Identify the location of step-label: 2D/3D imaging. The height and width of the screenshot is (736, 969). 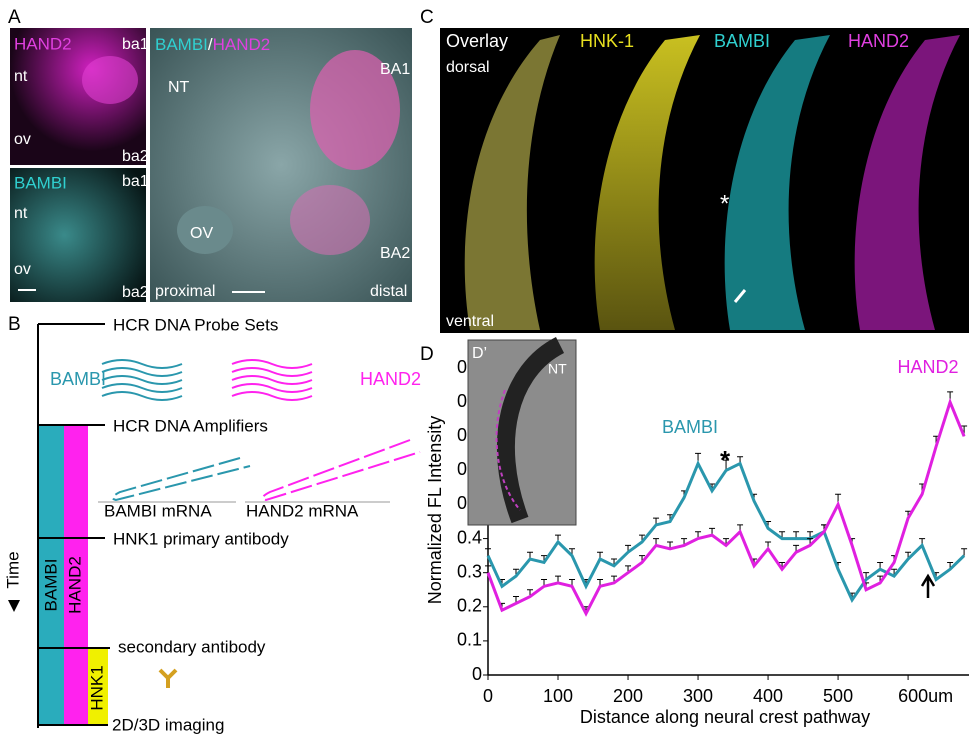
(168, 724).